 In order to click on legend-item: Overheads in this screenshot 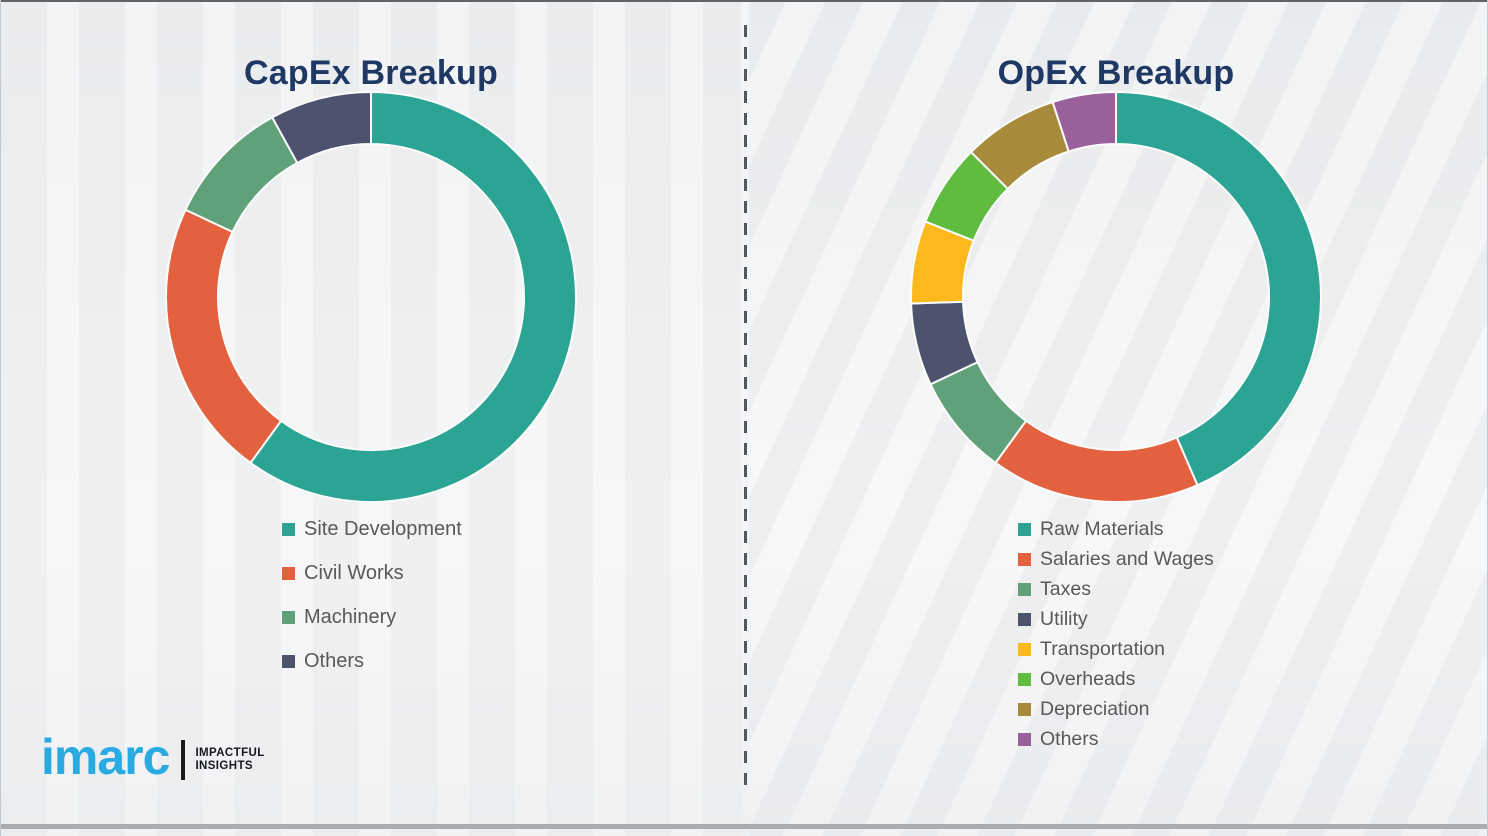, I will do `click(1116, 679)`.